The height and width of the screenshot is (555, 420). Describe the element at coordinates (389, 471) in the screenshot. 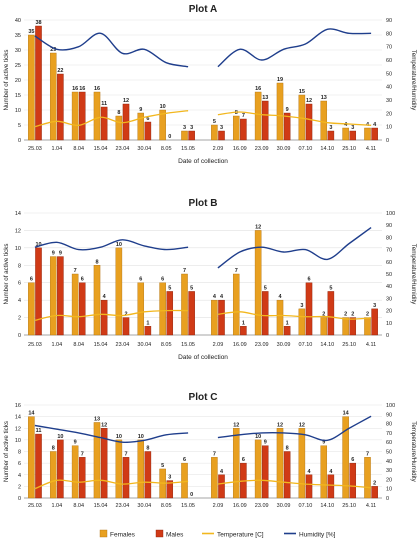

I see `y2-tick-label: 30` at that location.